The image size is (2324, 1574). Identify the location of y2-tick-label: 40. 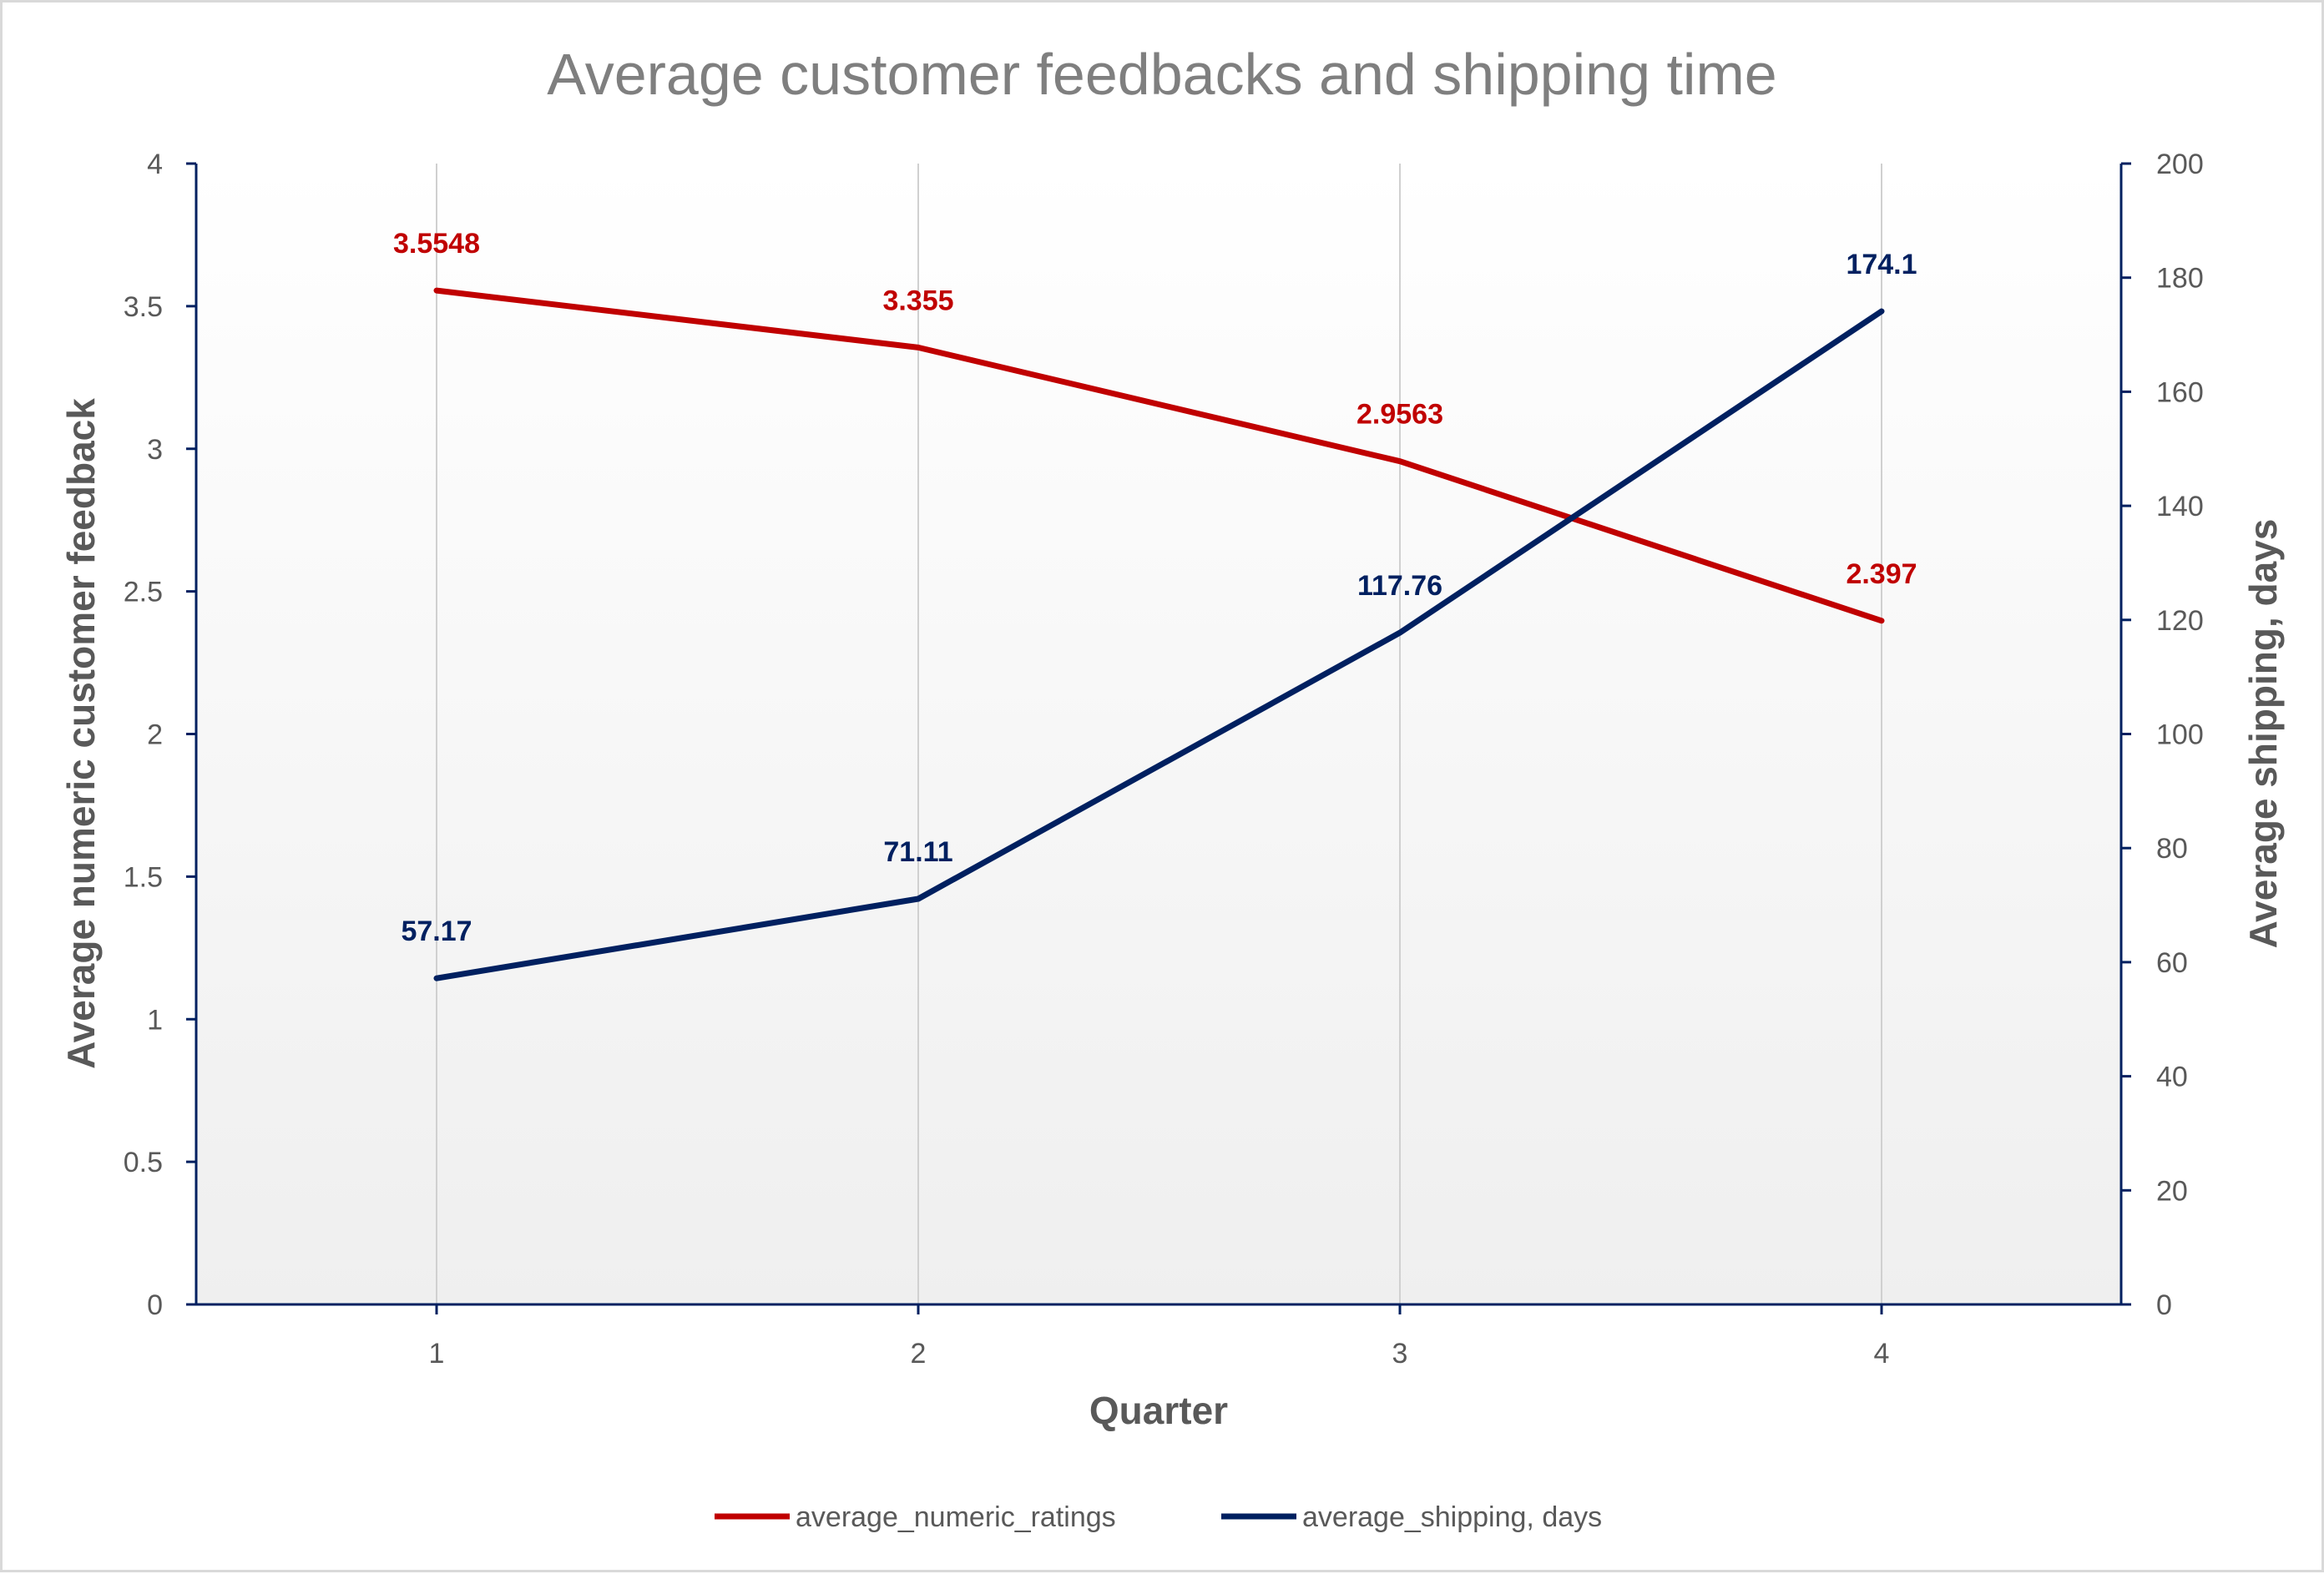
(2172, 1077).